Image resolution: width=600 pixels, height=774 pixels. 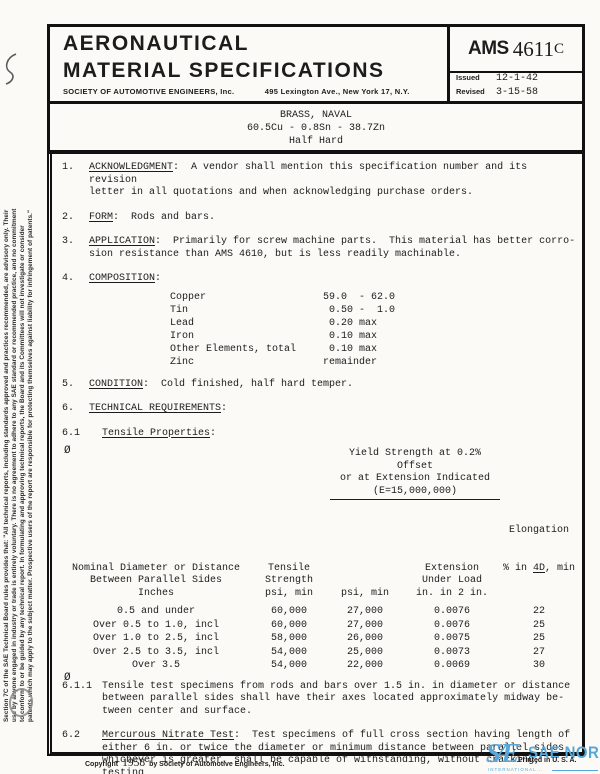 I want to click on spec-dates-cell: Issued 12-1-42 Revised 3-15-58, so click(x=516, y=87).